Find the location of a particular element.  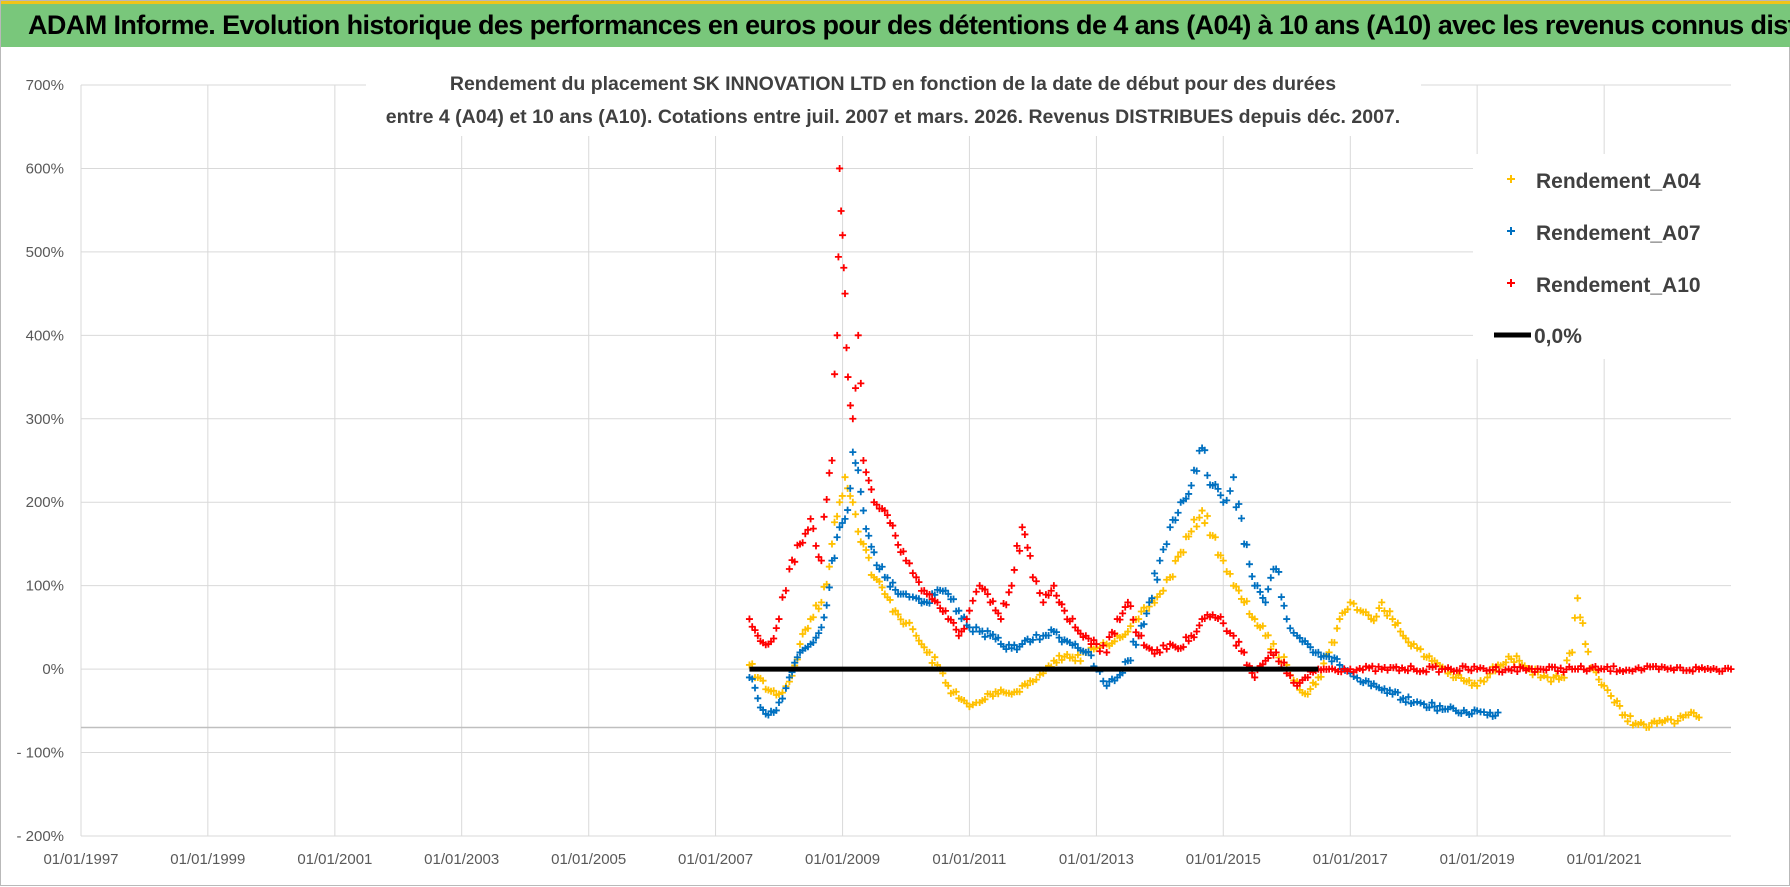

legend-item: Rendement_A04 is located at coordinates (1604, 181).